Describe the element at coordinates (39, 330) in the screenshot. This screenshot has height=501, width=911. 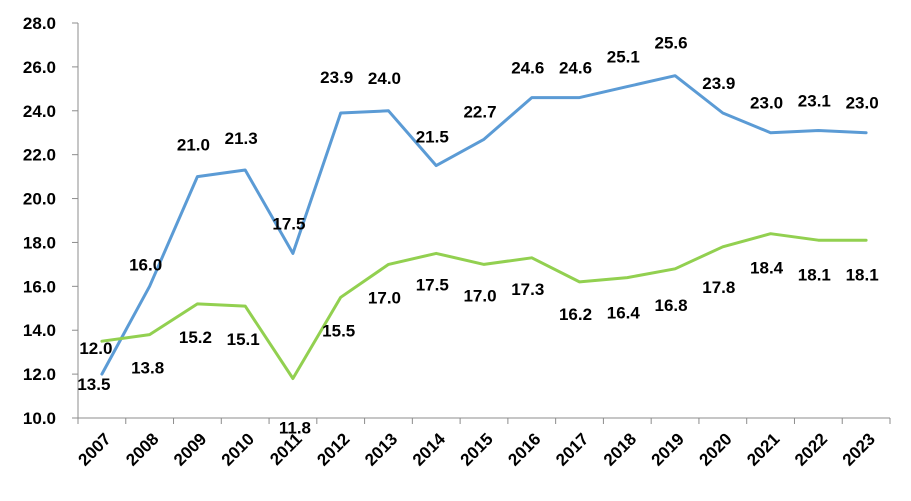
I see `y-tick-label: 14.0` at that location.